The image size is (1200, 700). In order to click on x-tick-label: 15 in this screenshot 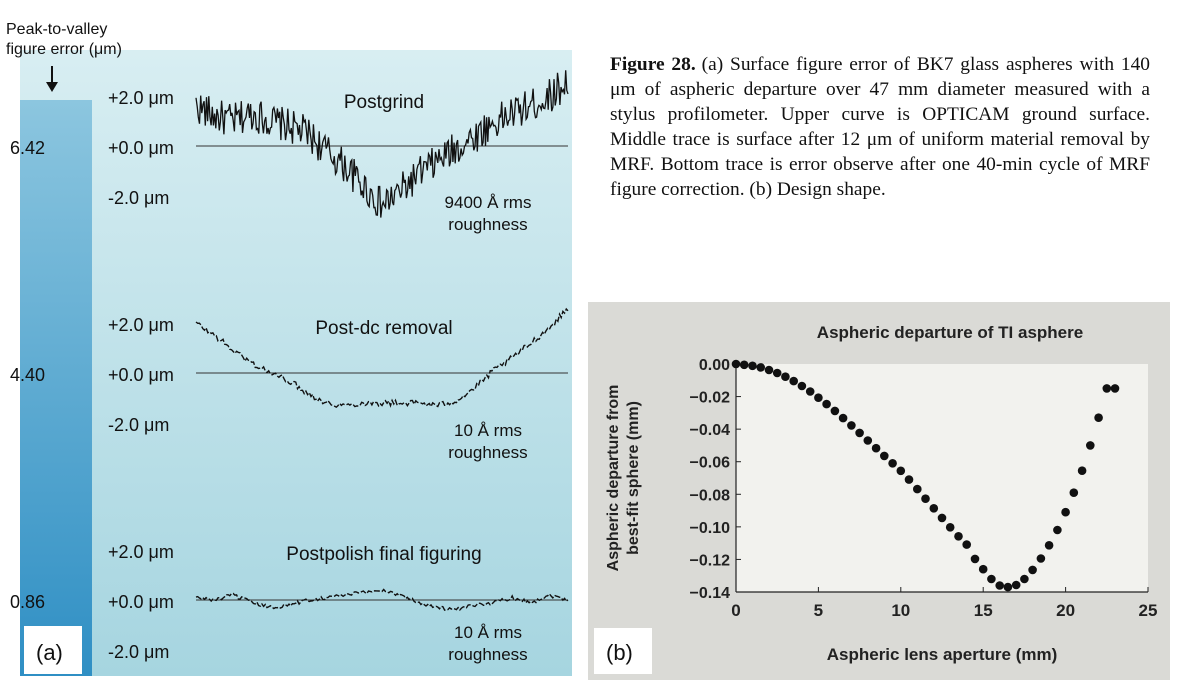, I will do `click(983, 610)`.